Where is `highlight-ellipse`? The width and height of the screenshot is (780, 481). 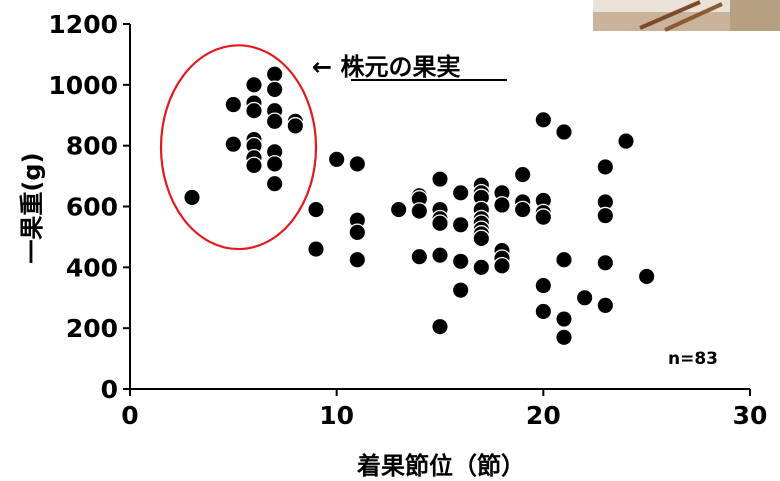
highlight-ellipse is located at coordinates (238, 147).